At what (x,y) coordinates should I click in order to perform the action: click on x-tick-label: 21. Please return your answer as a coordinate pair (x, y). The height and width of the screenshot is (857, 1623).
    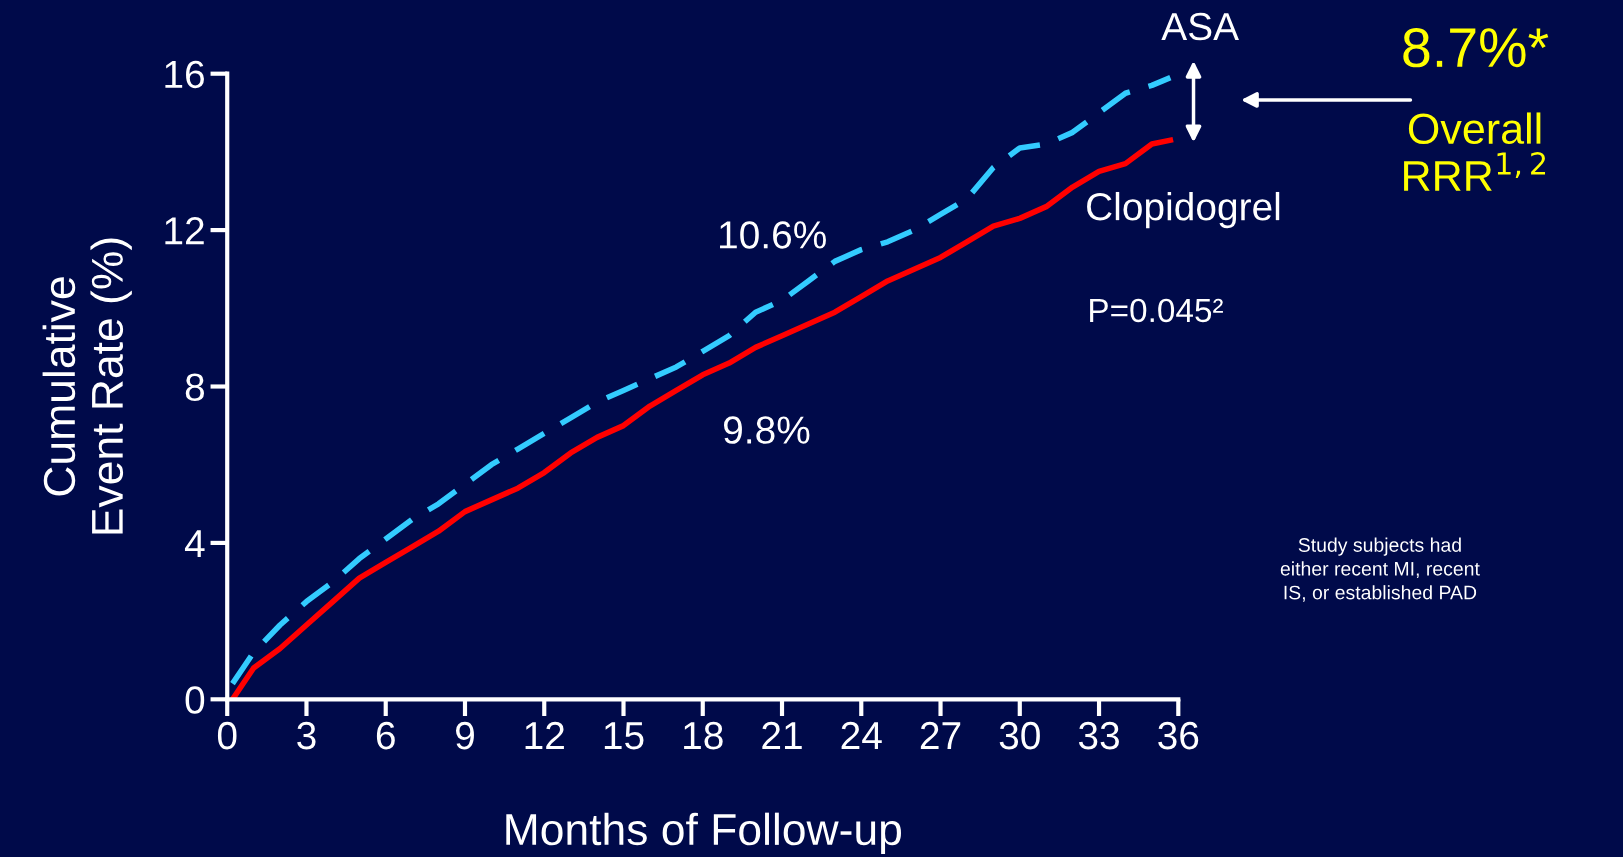
    Looking at the image, I should click on (782, 735).